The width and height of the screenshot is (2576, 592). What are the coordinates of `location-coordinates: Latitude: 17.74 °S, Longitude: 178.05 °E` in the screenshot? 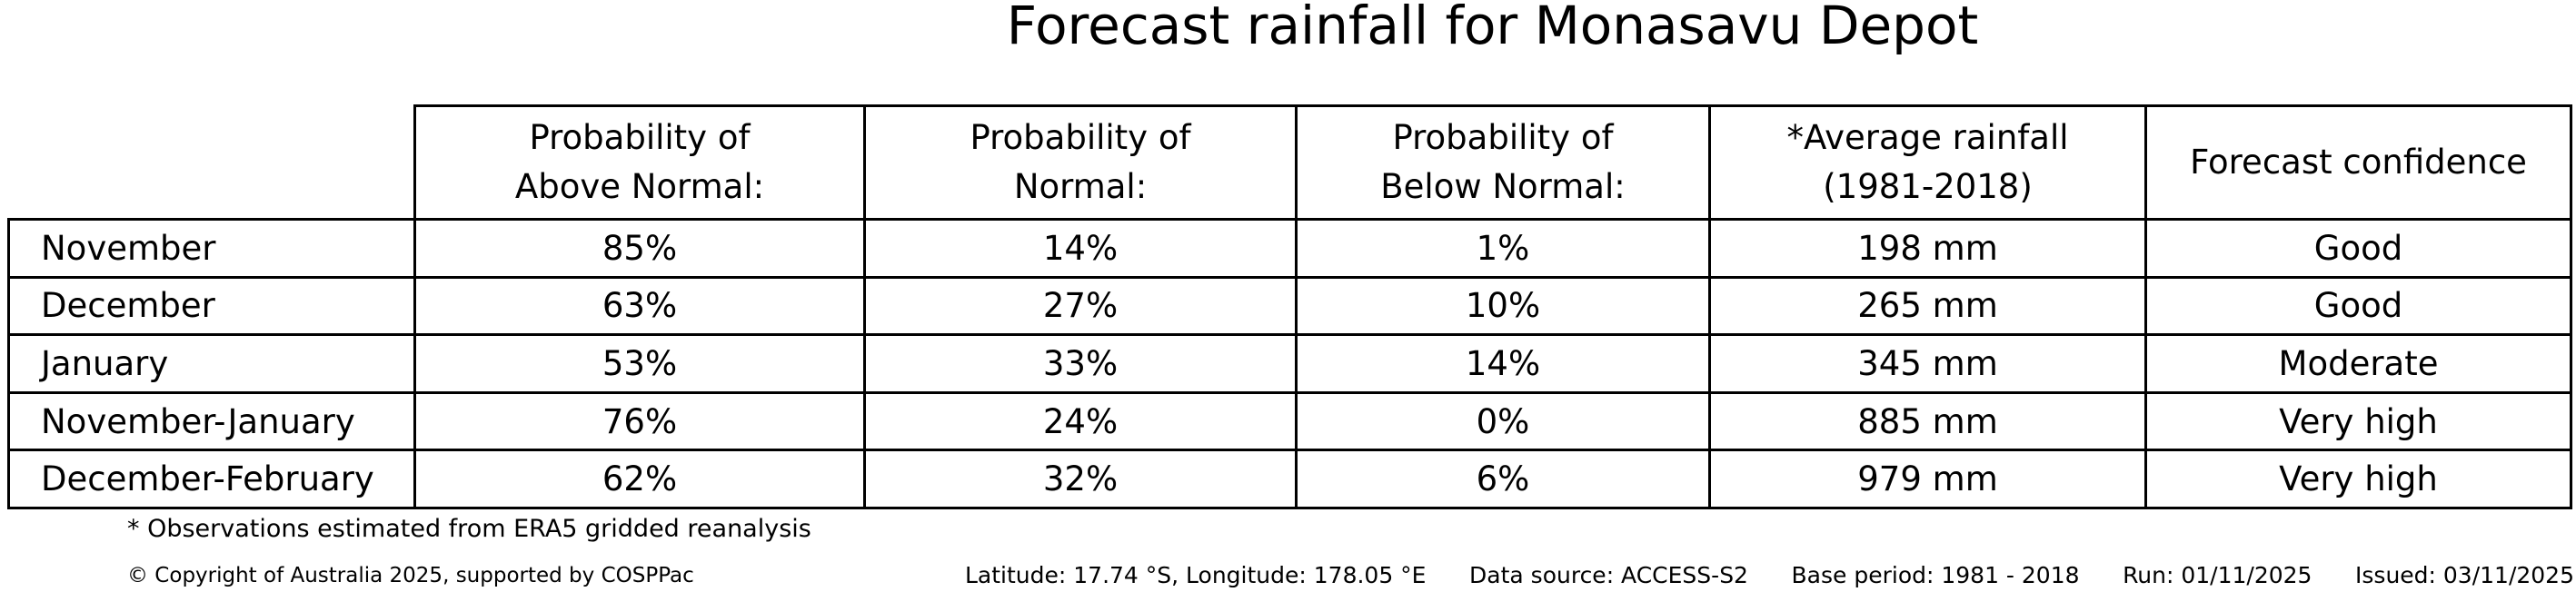 It's located at (1196, 575).